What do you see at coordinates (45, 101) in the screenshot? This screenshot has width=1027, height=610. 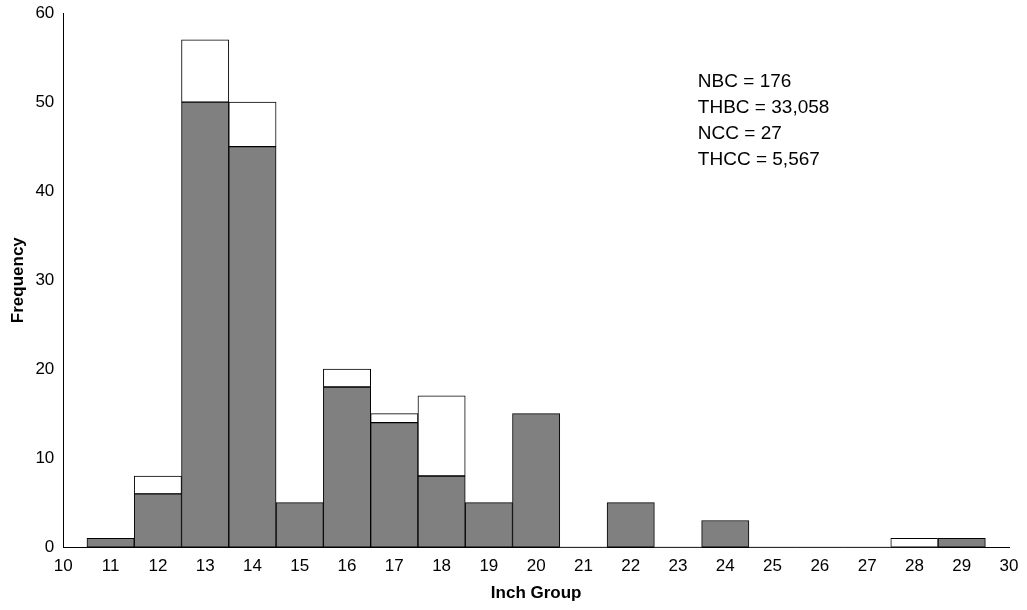 I see `y-tick-label: 50` at bounding box center [45, 101].